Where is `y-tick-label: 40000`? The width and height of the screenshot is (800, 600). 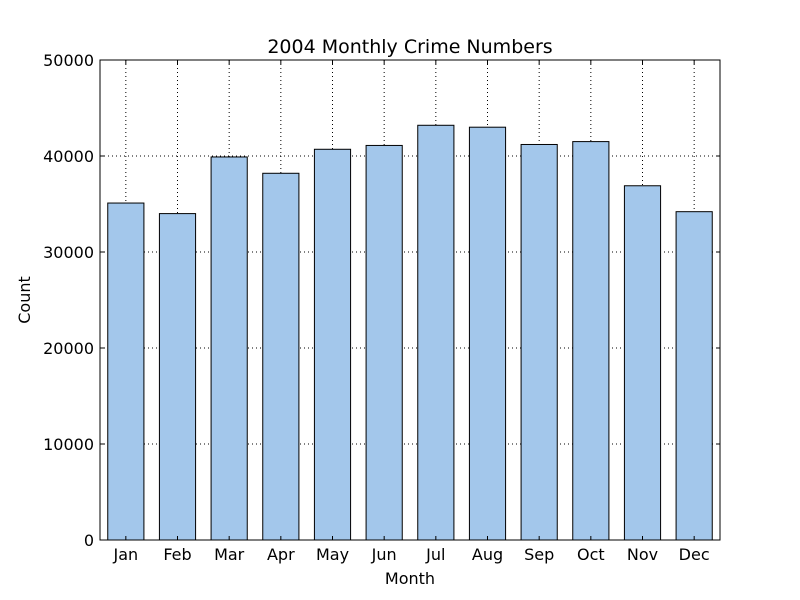
y-tick-label: 40000 is located at coordinates (68, 156).